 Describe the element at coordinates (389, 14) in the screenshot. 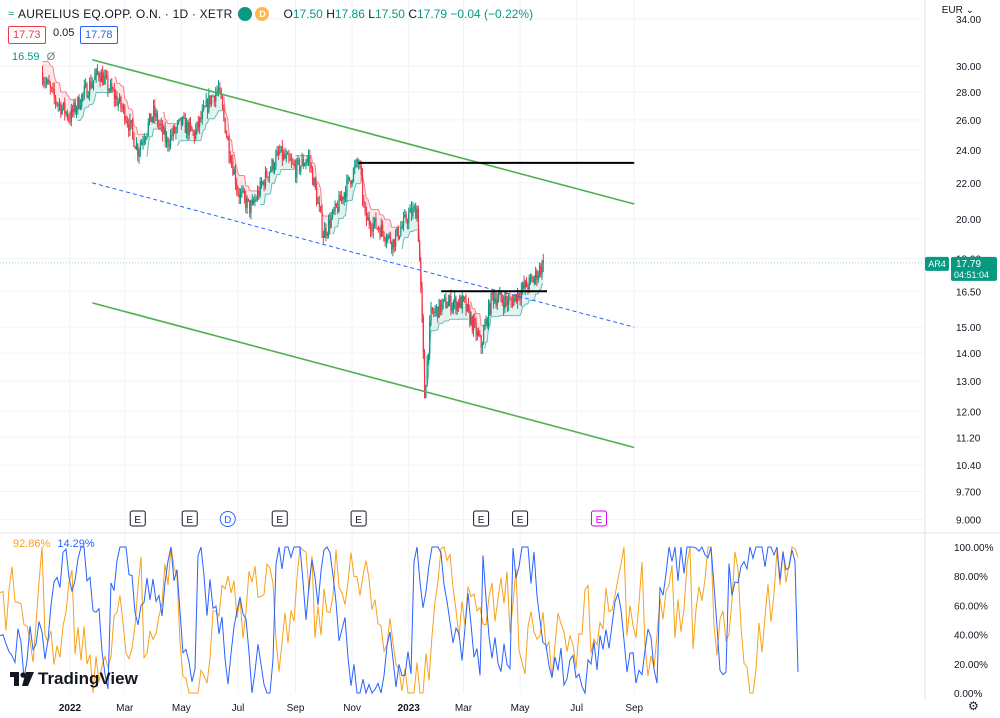

I see `ohlc-low: 17.50` at that location.